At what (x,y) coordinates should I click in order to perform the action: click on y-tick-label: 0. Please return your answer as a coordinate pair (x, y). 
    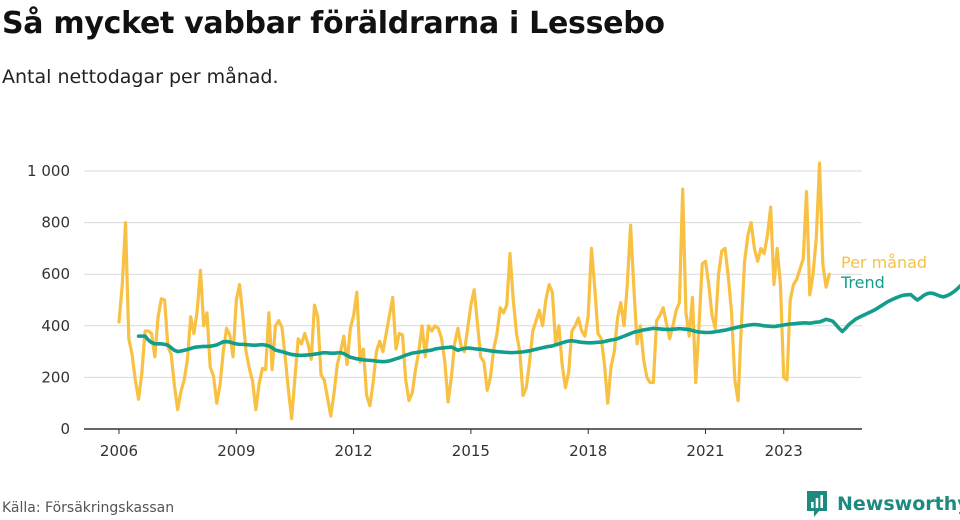
    Looking at the image, I should click on (65, 429).